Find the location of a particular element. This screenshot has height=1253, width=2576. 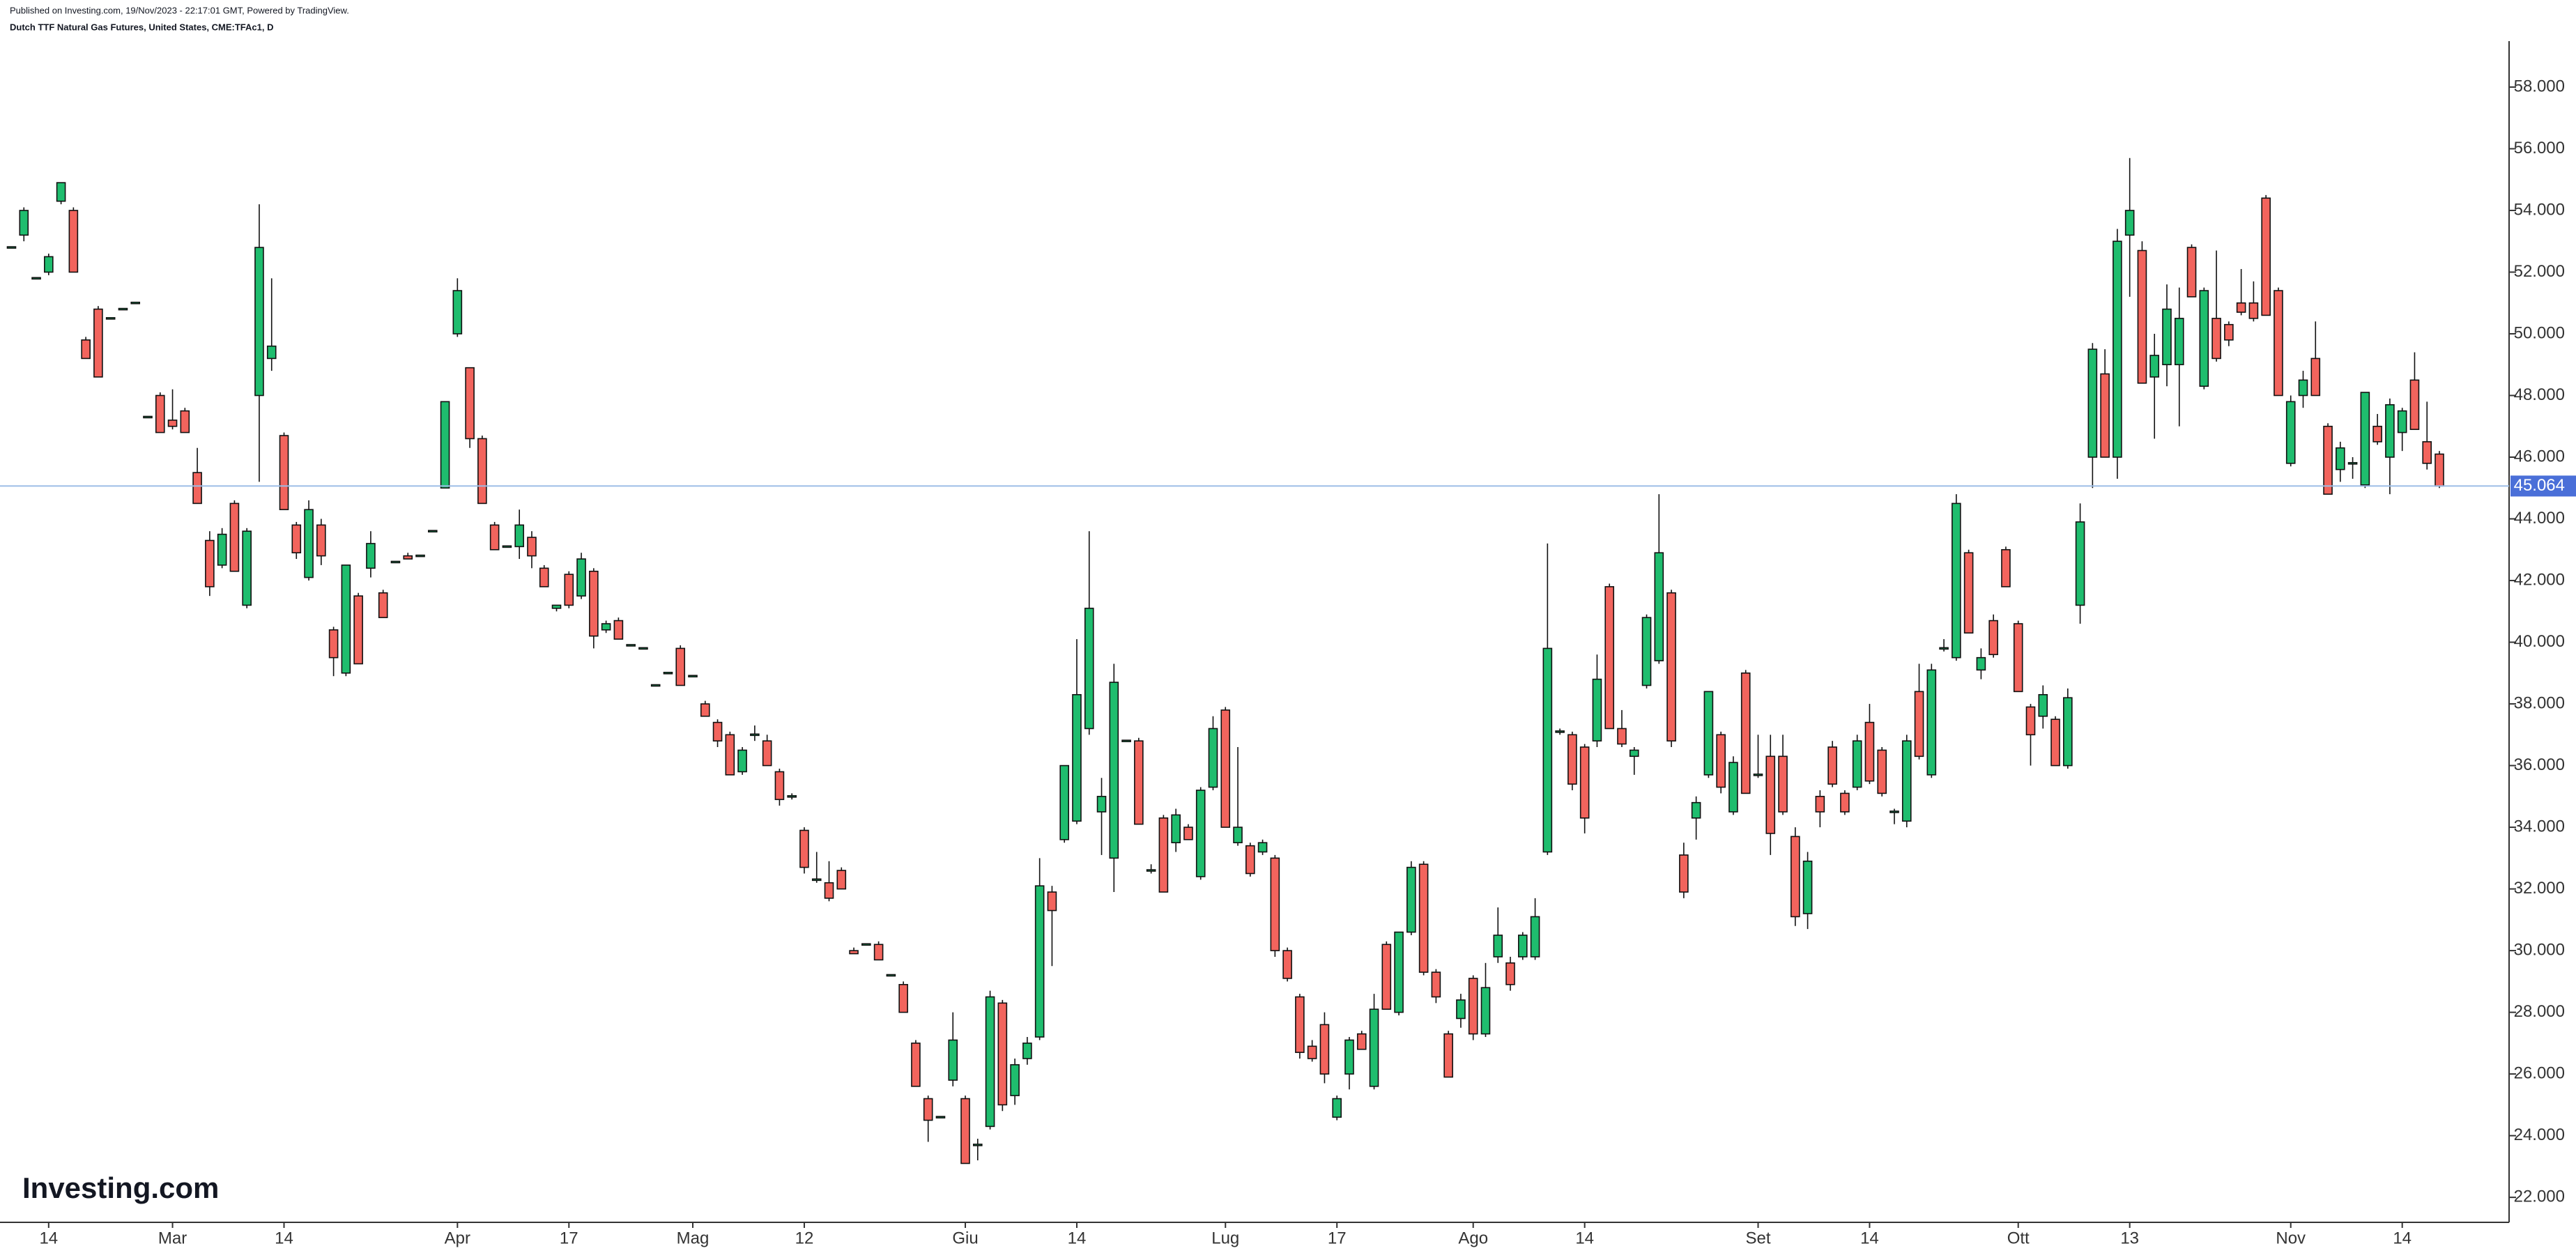

logo: Investing.com is located at coordinates (120, 1187).